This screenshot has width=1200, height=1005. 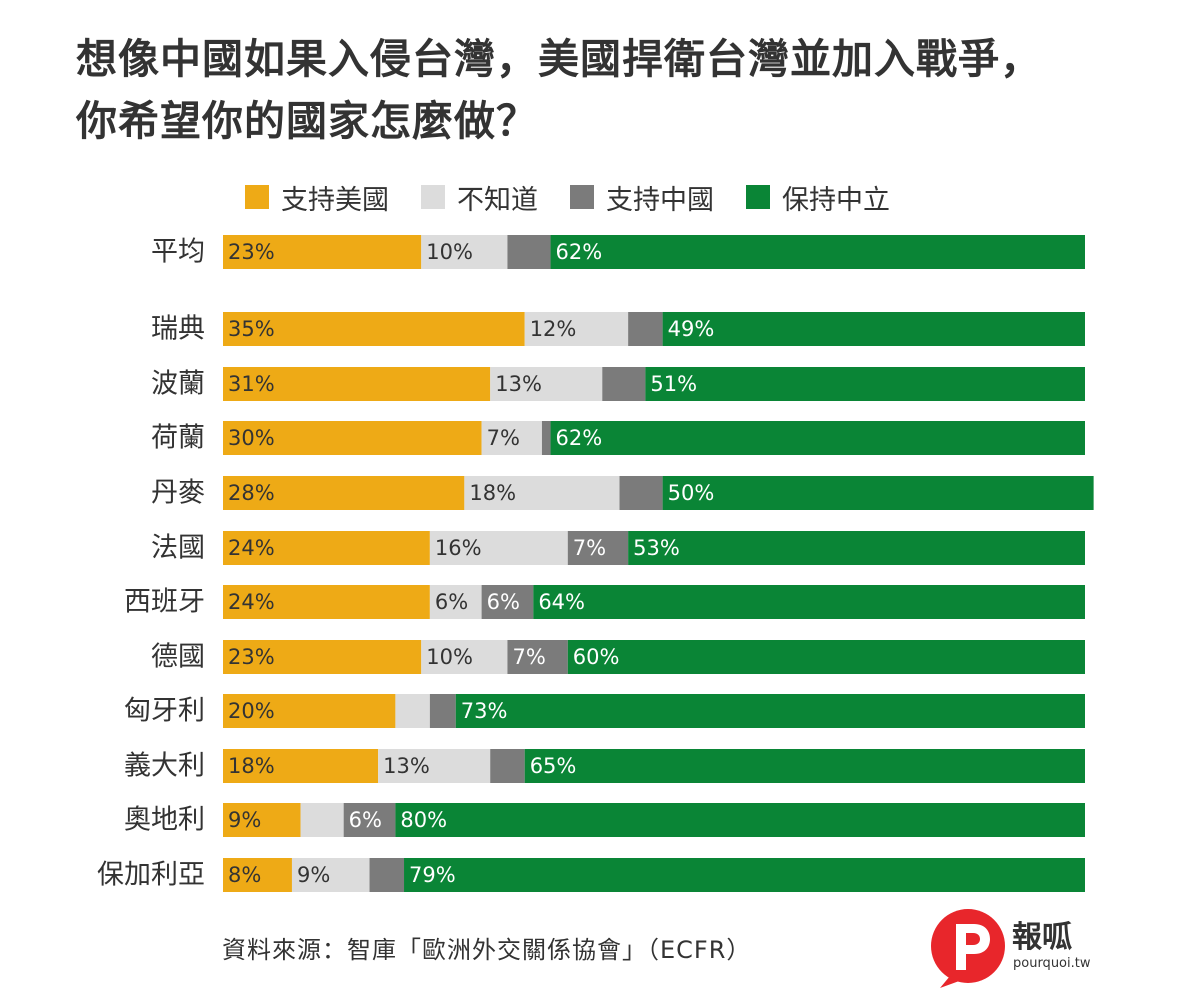 I want to click on category-label: 奧地利, so click(x=164, y=820).